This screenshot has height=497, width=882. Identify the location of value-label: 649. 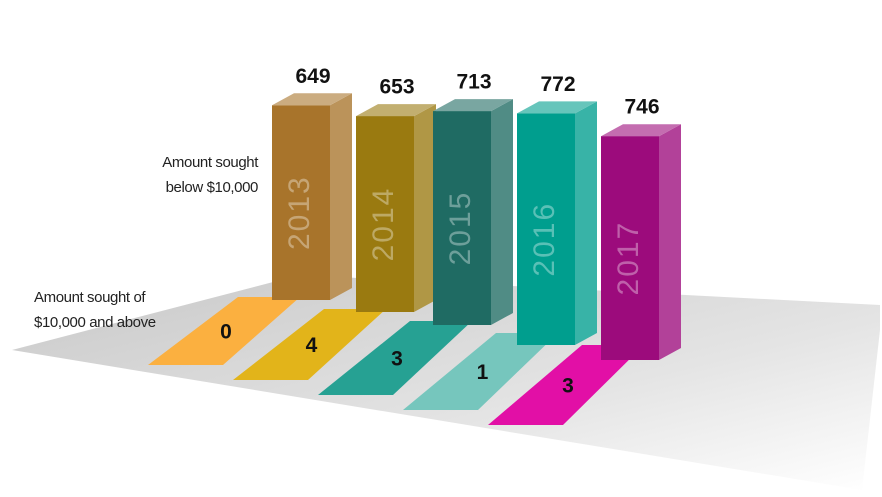
(312, 76).